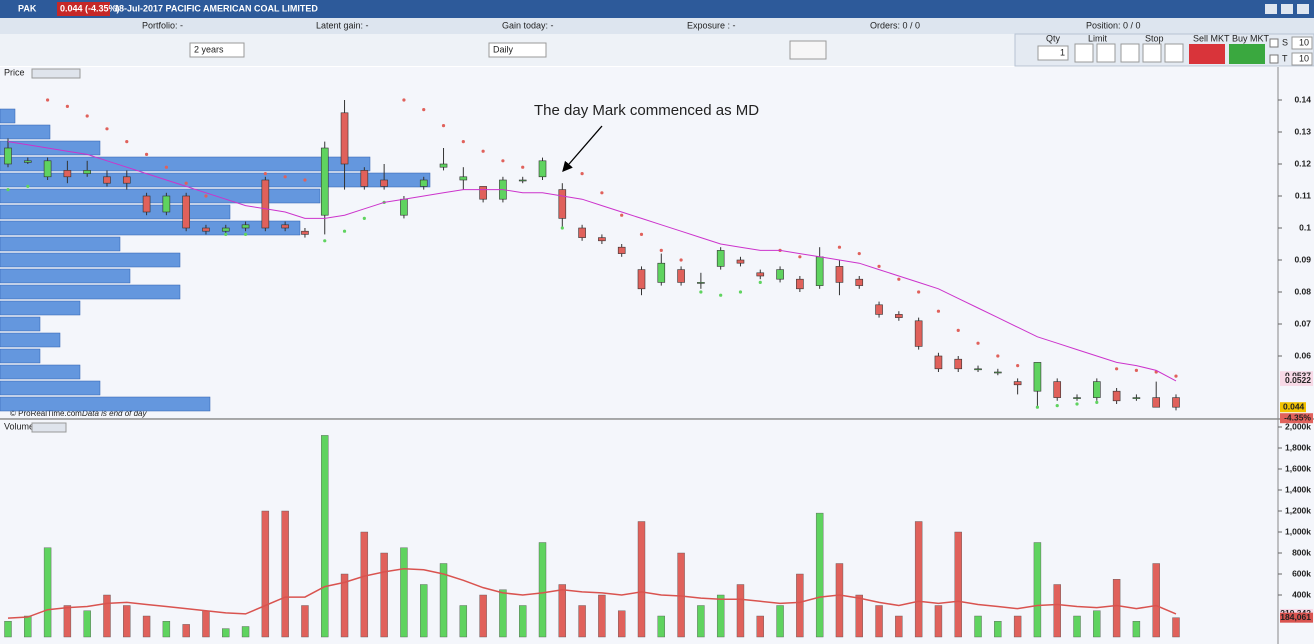  Describe the element at coordinates (1302, 131) in the screenshot. I see `y-tick-label: 0.13` at that location.